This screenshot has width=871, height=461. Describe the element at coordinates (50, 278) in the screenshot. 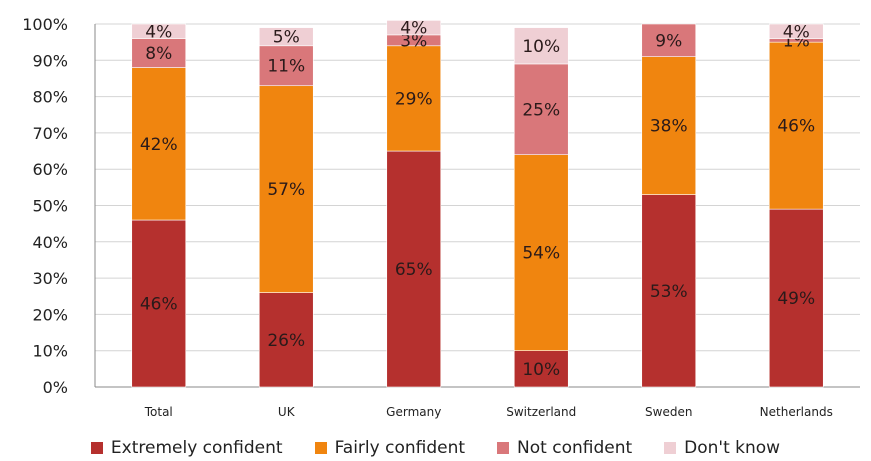

I see `y-tick-label: 30%` at that location.